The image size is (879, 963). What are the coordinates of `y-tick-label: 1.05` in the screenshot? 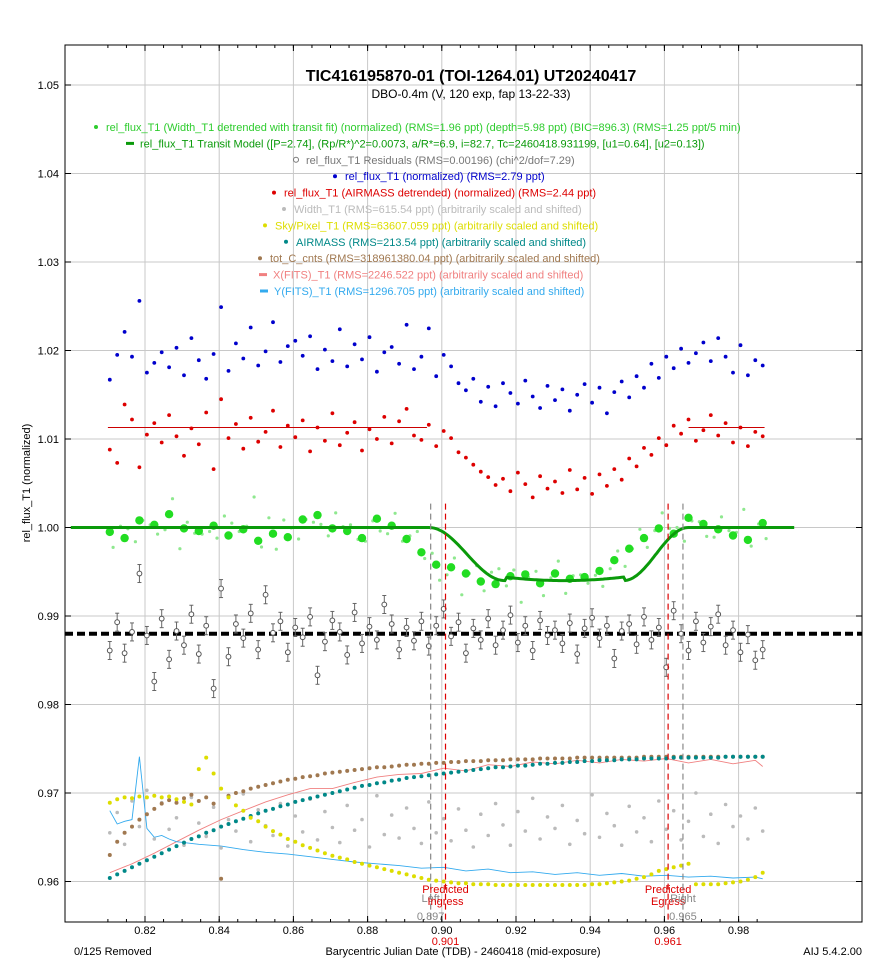 It's located at (48, 86).